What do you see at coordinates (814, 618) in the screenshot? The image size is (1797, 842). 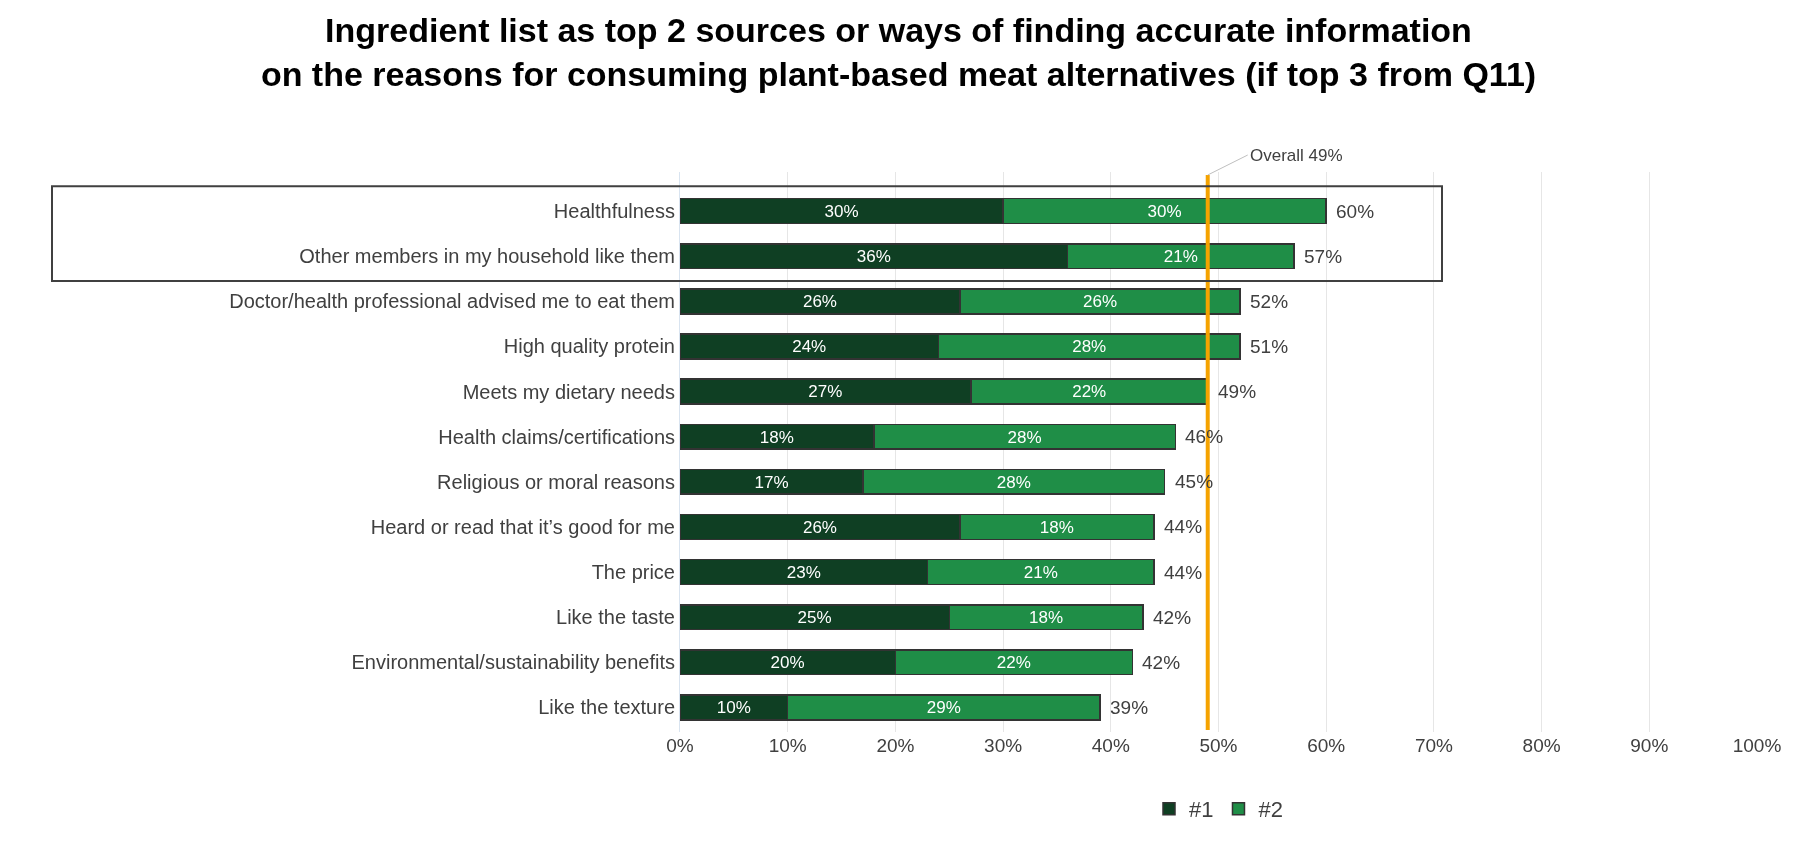 I see `data-label: 25%` at bounding box center [814, 618].